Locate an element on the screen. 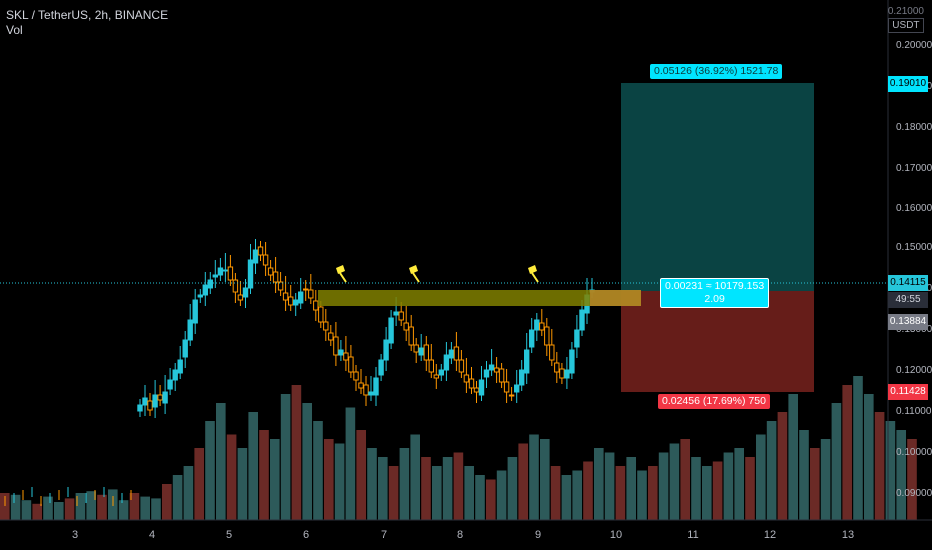  target-label: 0.05126 (36.92%) 1521.78 is located at coordinates (716, 71).